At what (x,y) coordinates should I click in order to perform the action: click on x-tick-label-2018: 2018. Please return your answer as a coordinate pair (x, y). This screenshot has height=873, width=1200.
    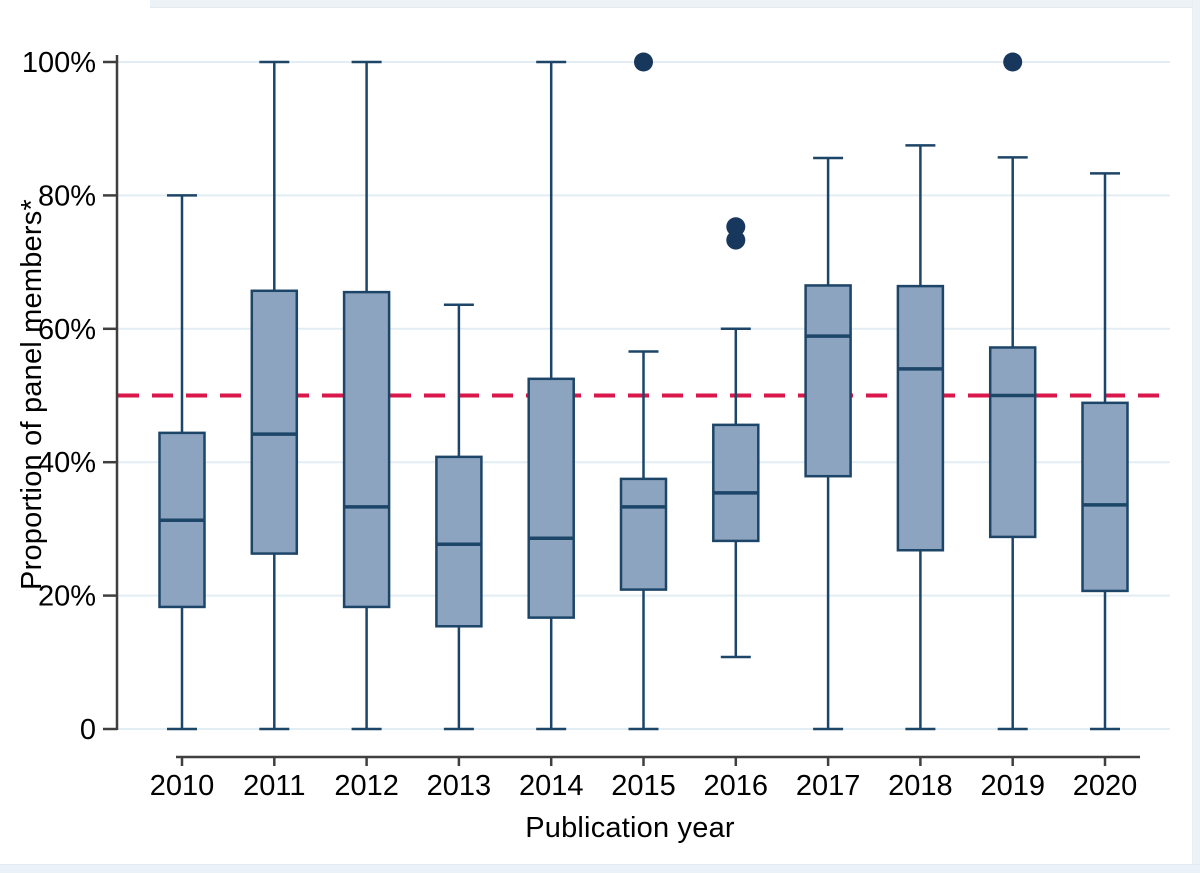
    Looking at the image, I should click on (920, 786).